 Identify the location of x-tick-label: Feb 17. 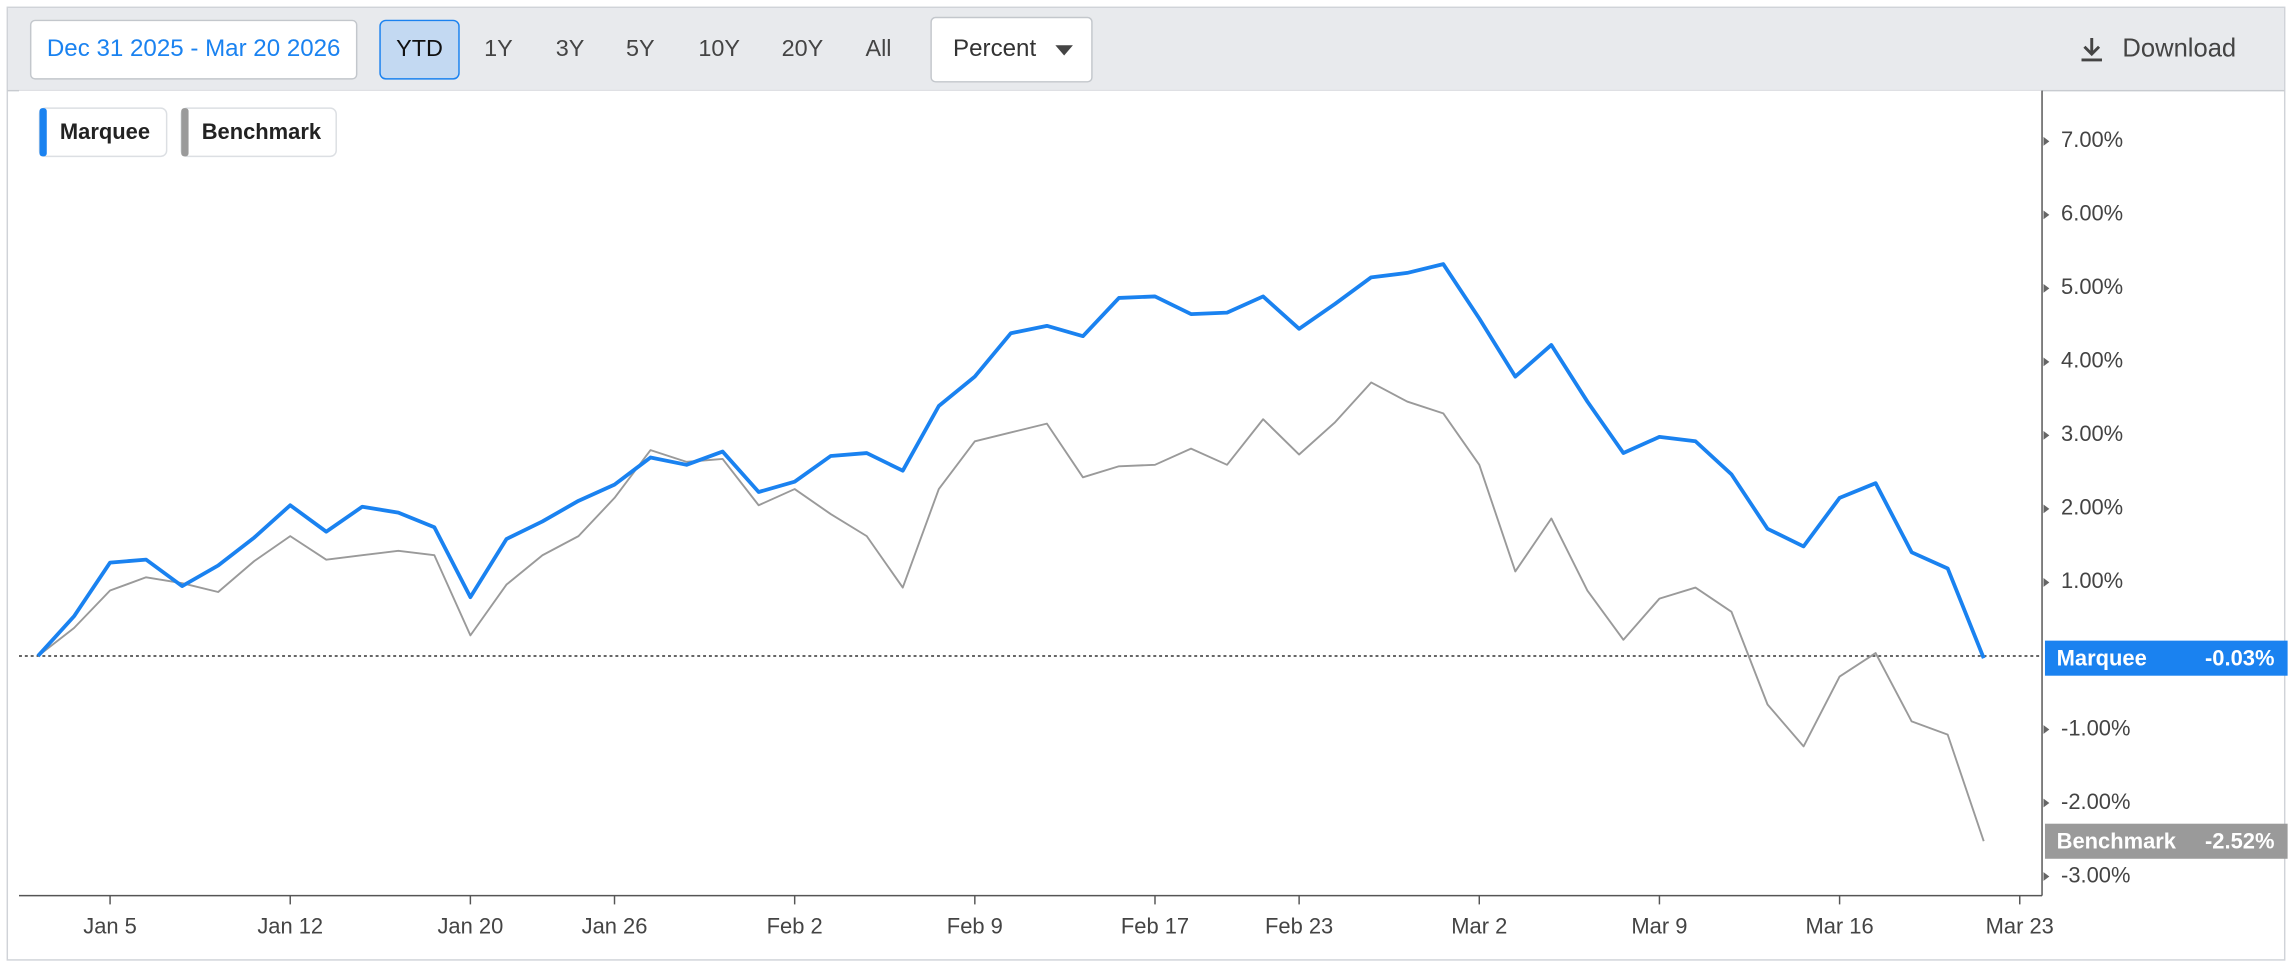
(1155, 926).